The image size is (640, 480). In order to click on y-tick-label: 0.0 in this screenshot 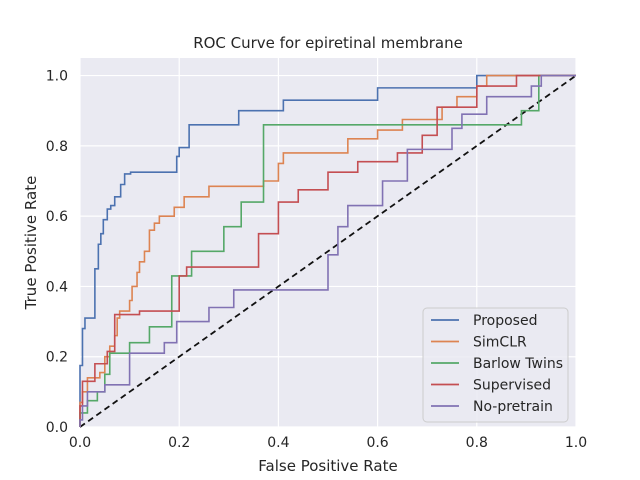, I will do `click(57, 428)`.